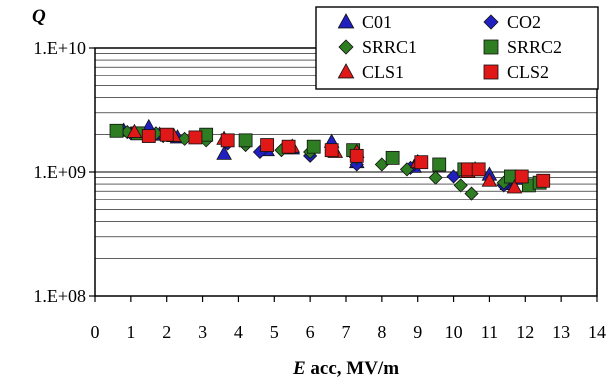 The height and width of the screenshot is (386, 609). I want to click on y-axis-title: Q, so click(39, 16).